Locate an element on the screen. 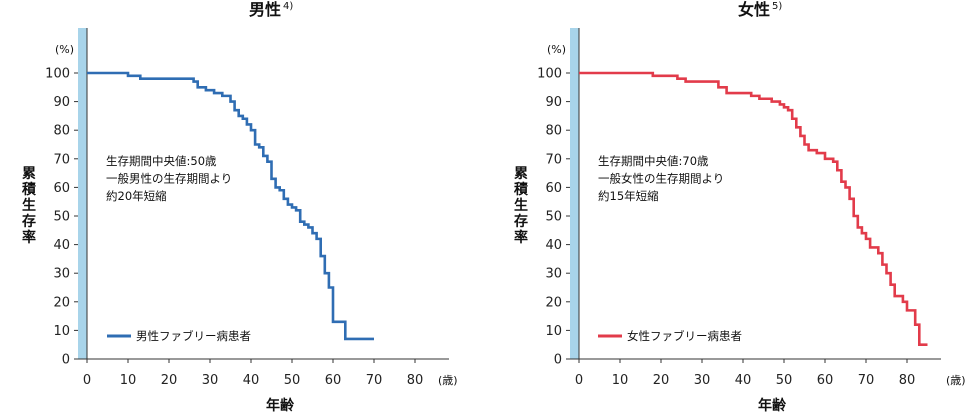  annotation-line: 生存期間中央値:50歳 is located at coordinates (161, 161).